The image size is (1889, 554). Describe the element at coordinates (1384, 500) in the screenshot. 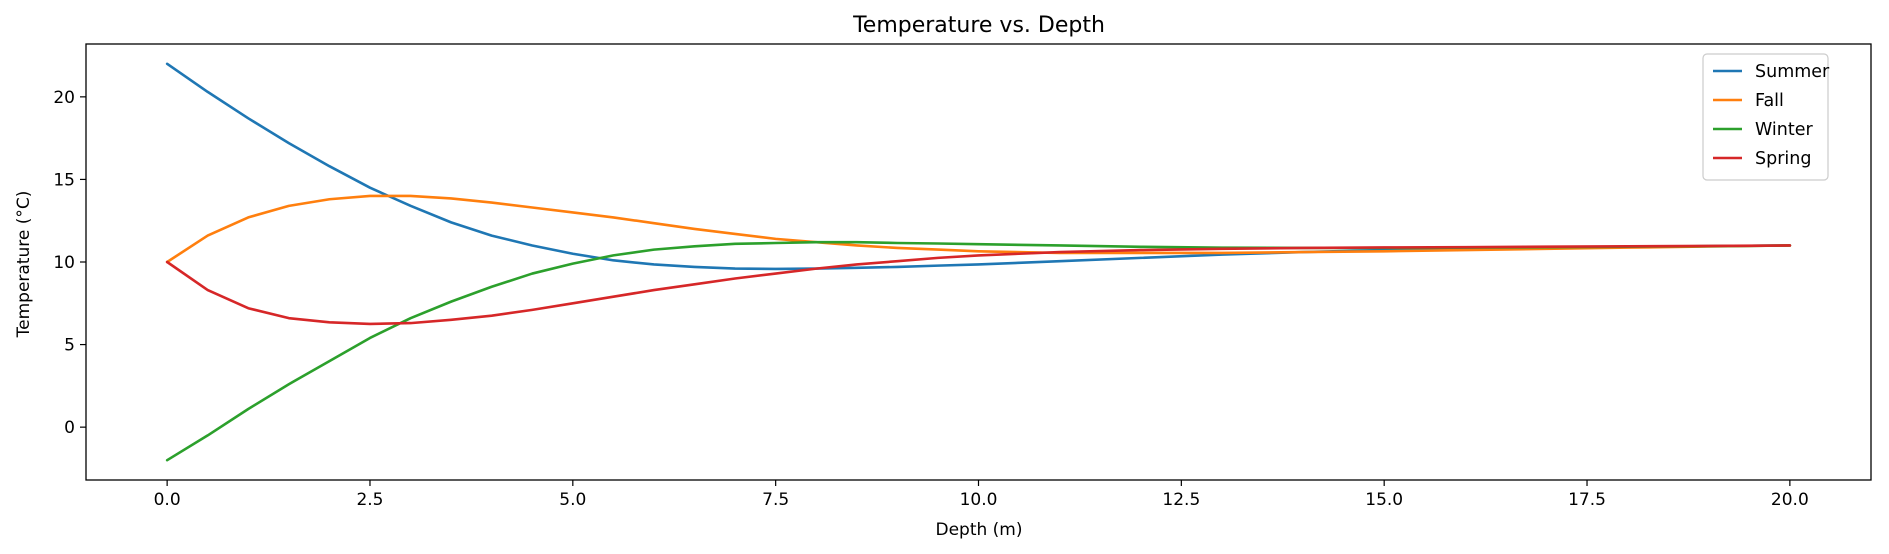

I see `x-tick-label: 15.0` at that location.